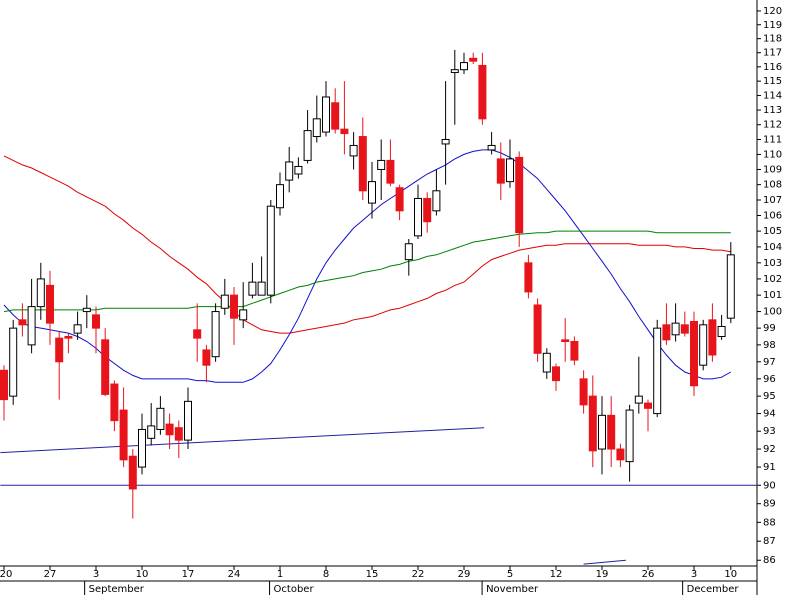 The height and width of the screenshot is (595, 806). I want to click on x-tick-label: 12, so click(556, 574).